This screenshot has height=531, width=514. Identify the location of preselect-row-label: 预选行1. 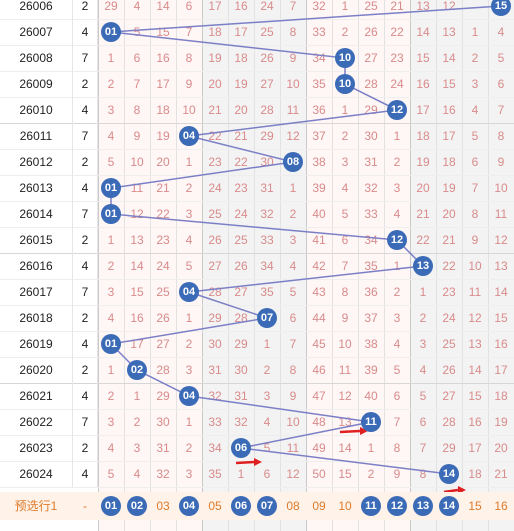
(36, 506).